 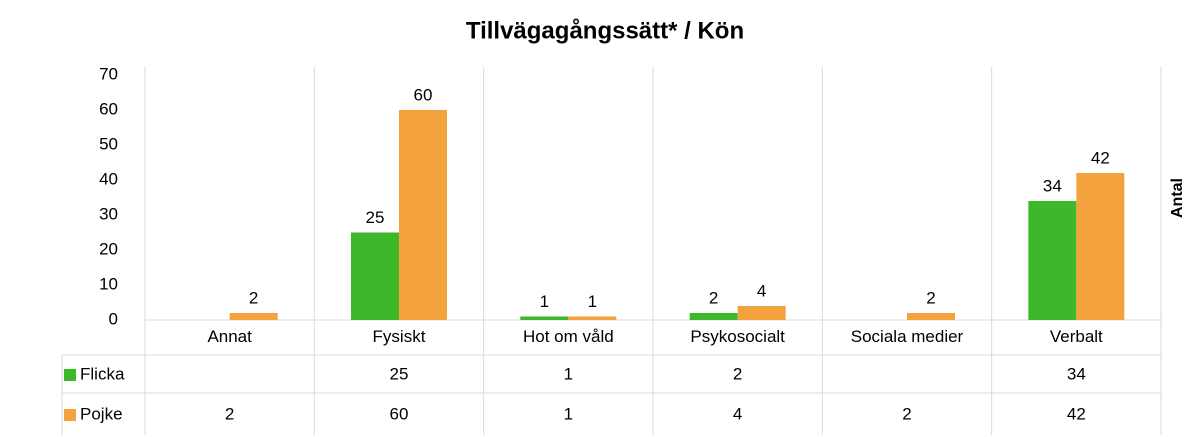 What do you see at coordinates (108, 213) in the screenshot?
I see `y-tick-label: 30` at bounding box center [108, 213].